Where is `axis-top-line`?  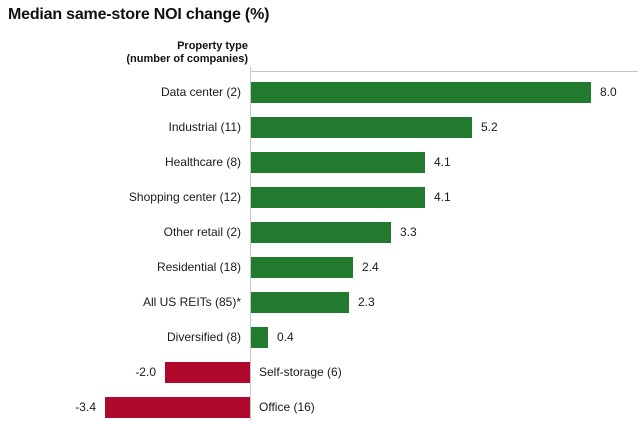
axis-top-line is located at coordinates (444, 71).